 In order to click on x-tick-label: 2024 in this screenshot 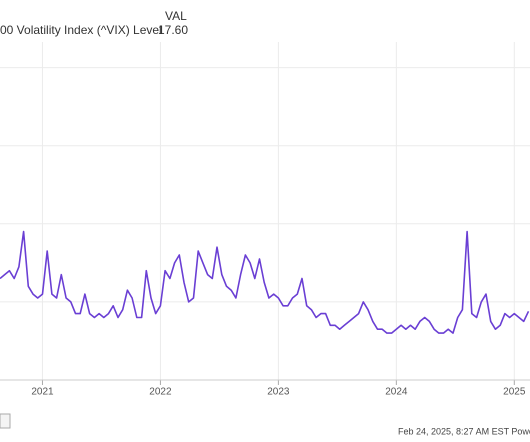, I will do `click(396, 392)`.